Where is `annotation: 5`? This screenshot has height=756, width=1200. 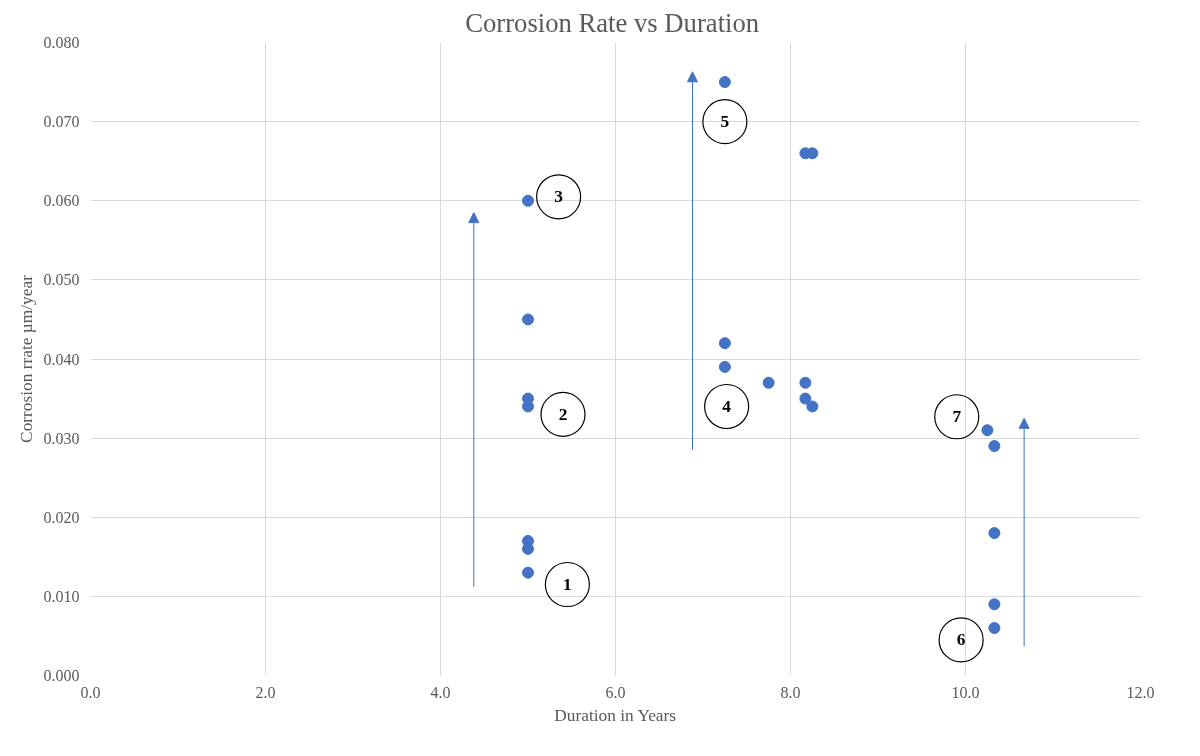 annotation: 5 is located at coordinates (725, 122).